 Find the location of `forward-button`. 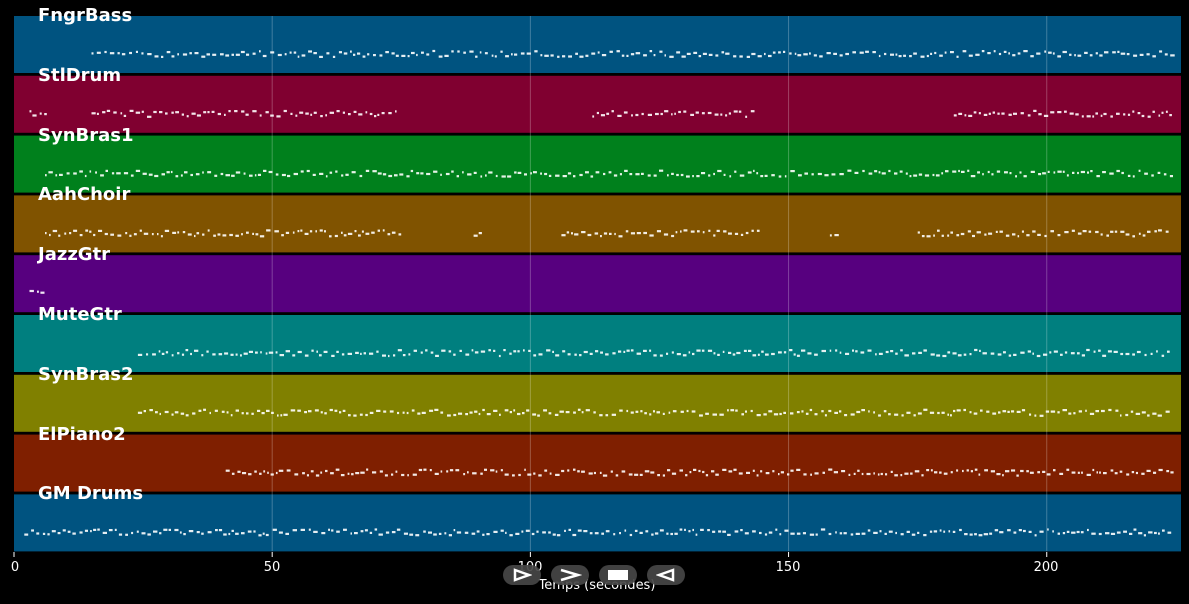

forward-button is located at coordinates (570, 575).